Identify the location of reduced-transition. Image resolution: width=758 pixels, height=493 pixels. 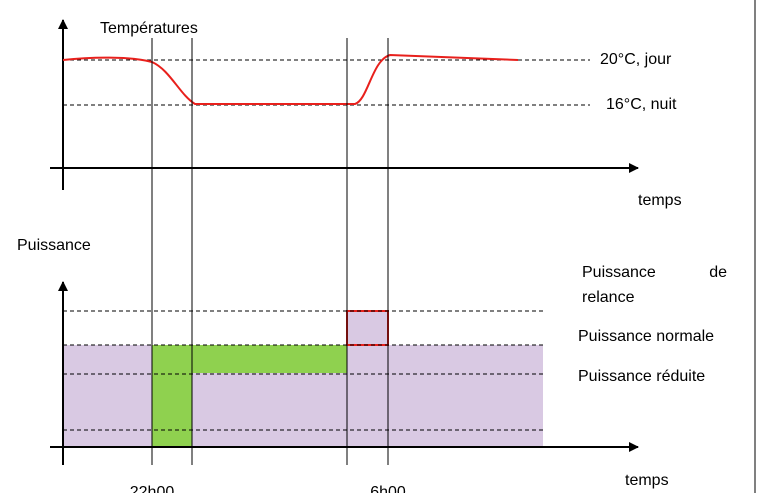
(172, 396).